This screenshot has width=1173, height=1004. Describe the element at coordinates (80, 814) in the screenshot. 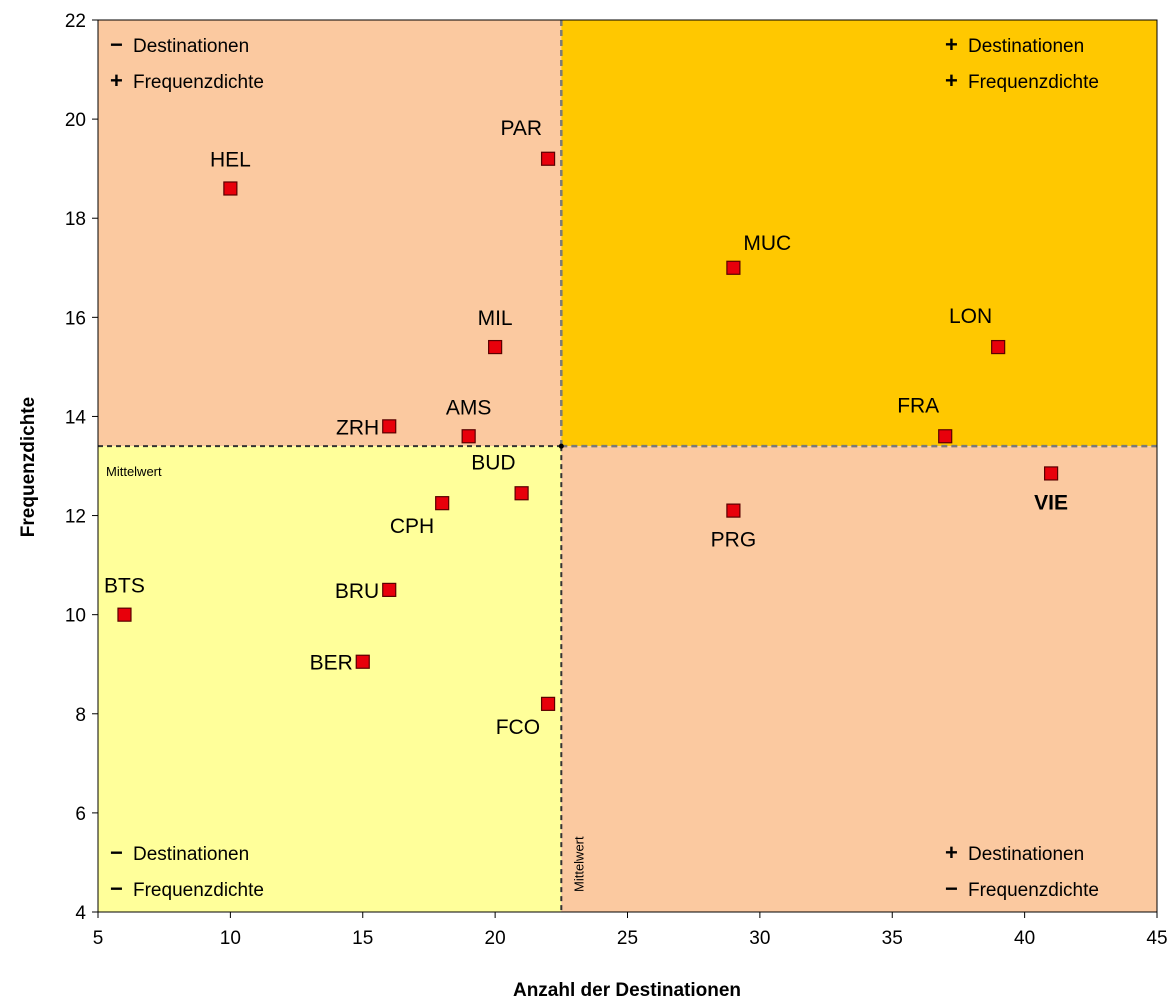

I see `y-tick-label: 6` at that location.